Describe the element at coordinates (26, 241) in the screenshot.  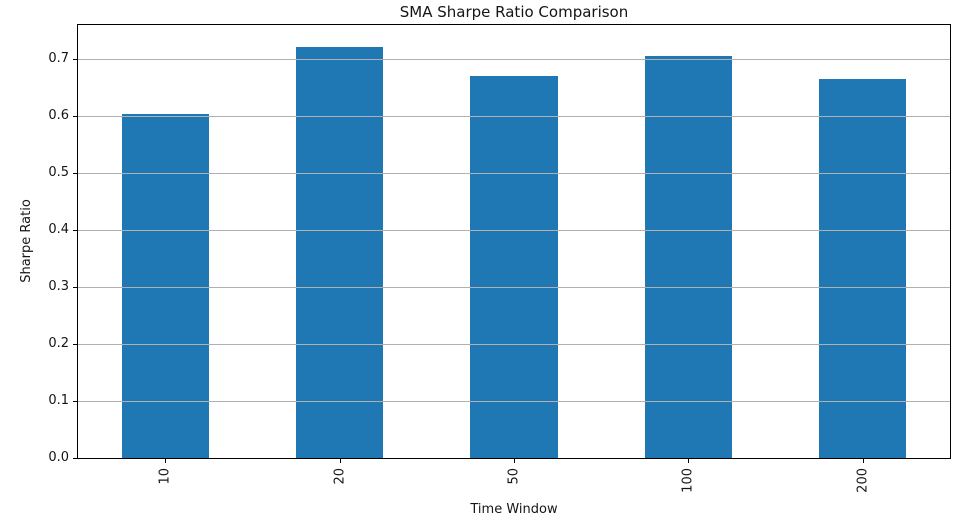
I see `y-axis-label: Sharpe Ratio` at that location.